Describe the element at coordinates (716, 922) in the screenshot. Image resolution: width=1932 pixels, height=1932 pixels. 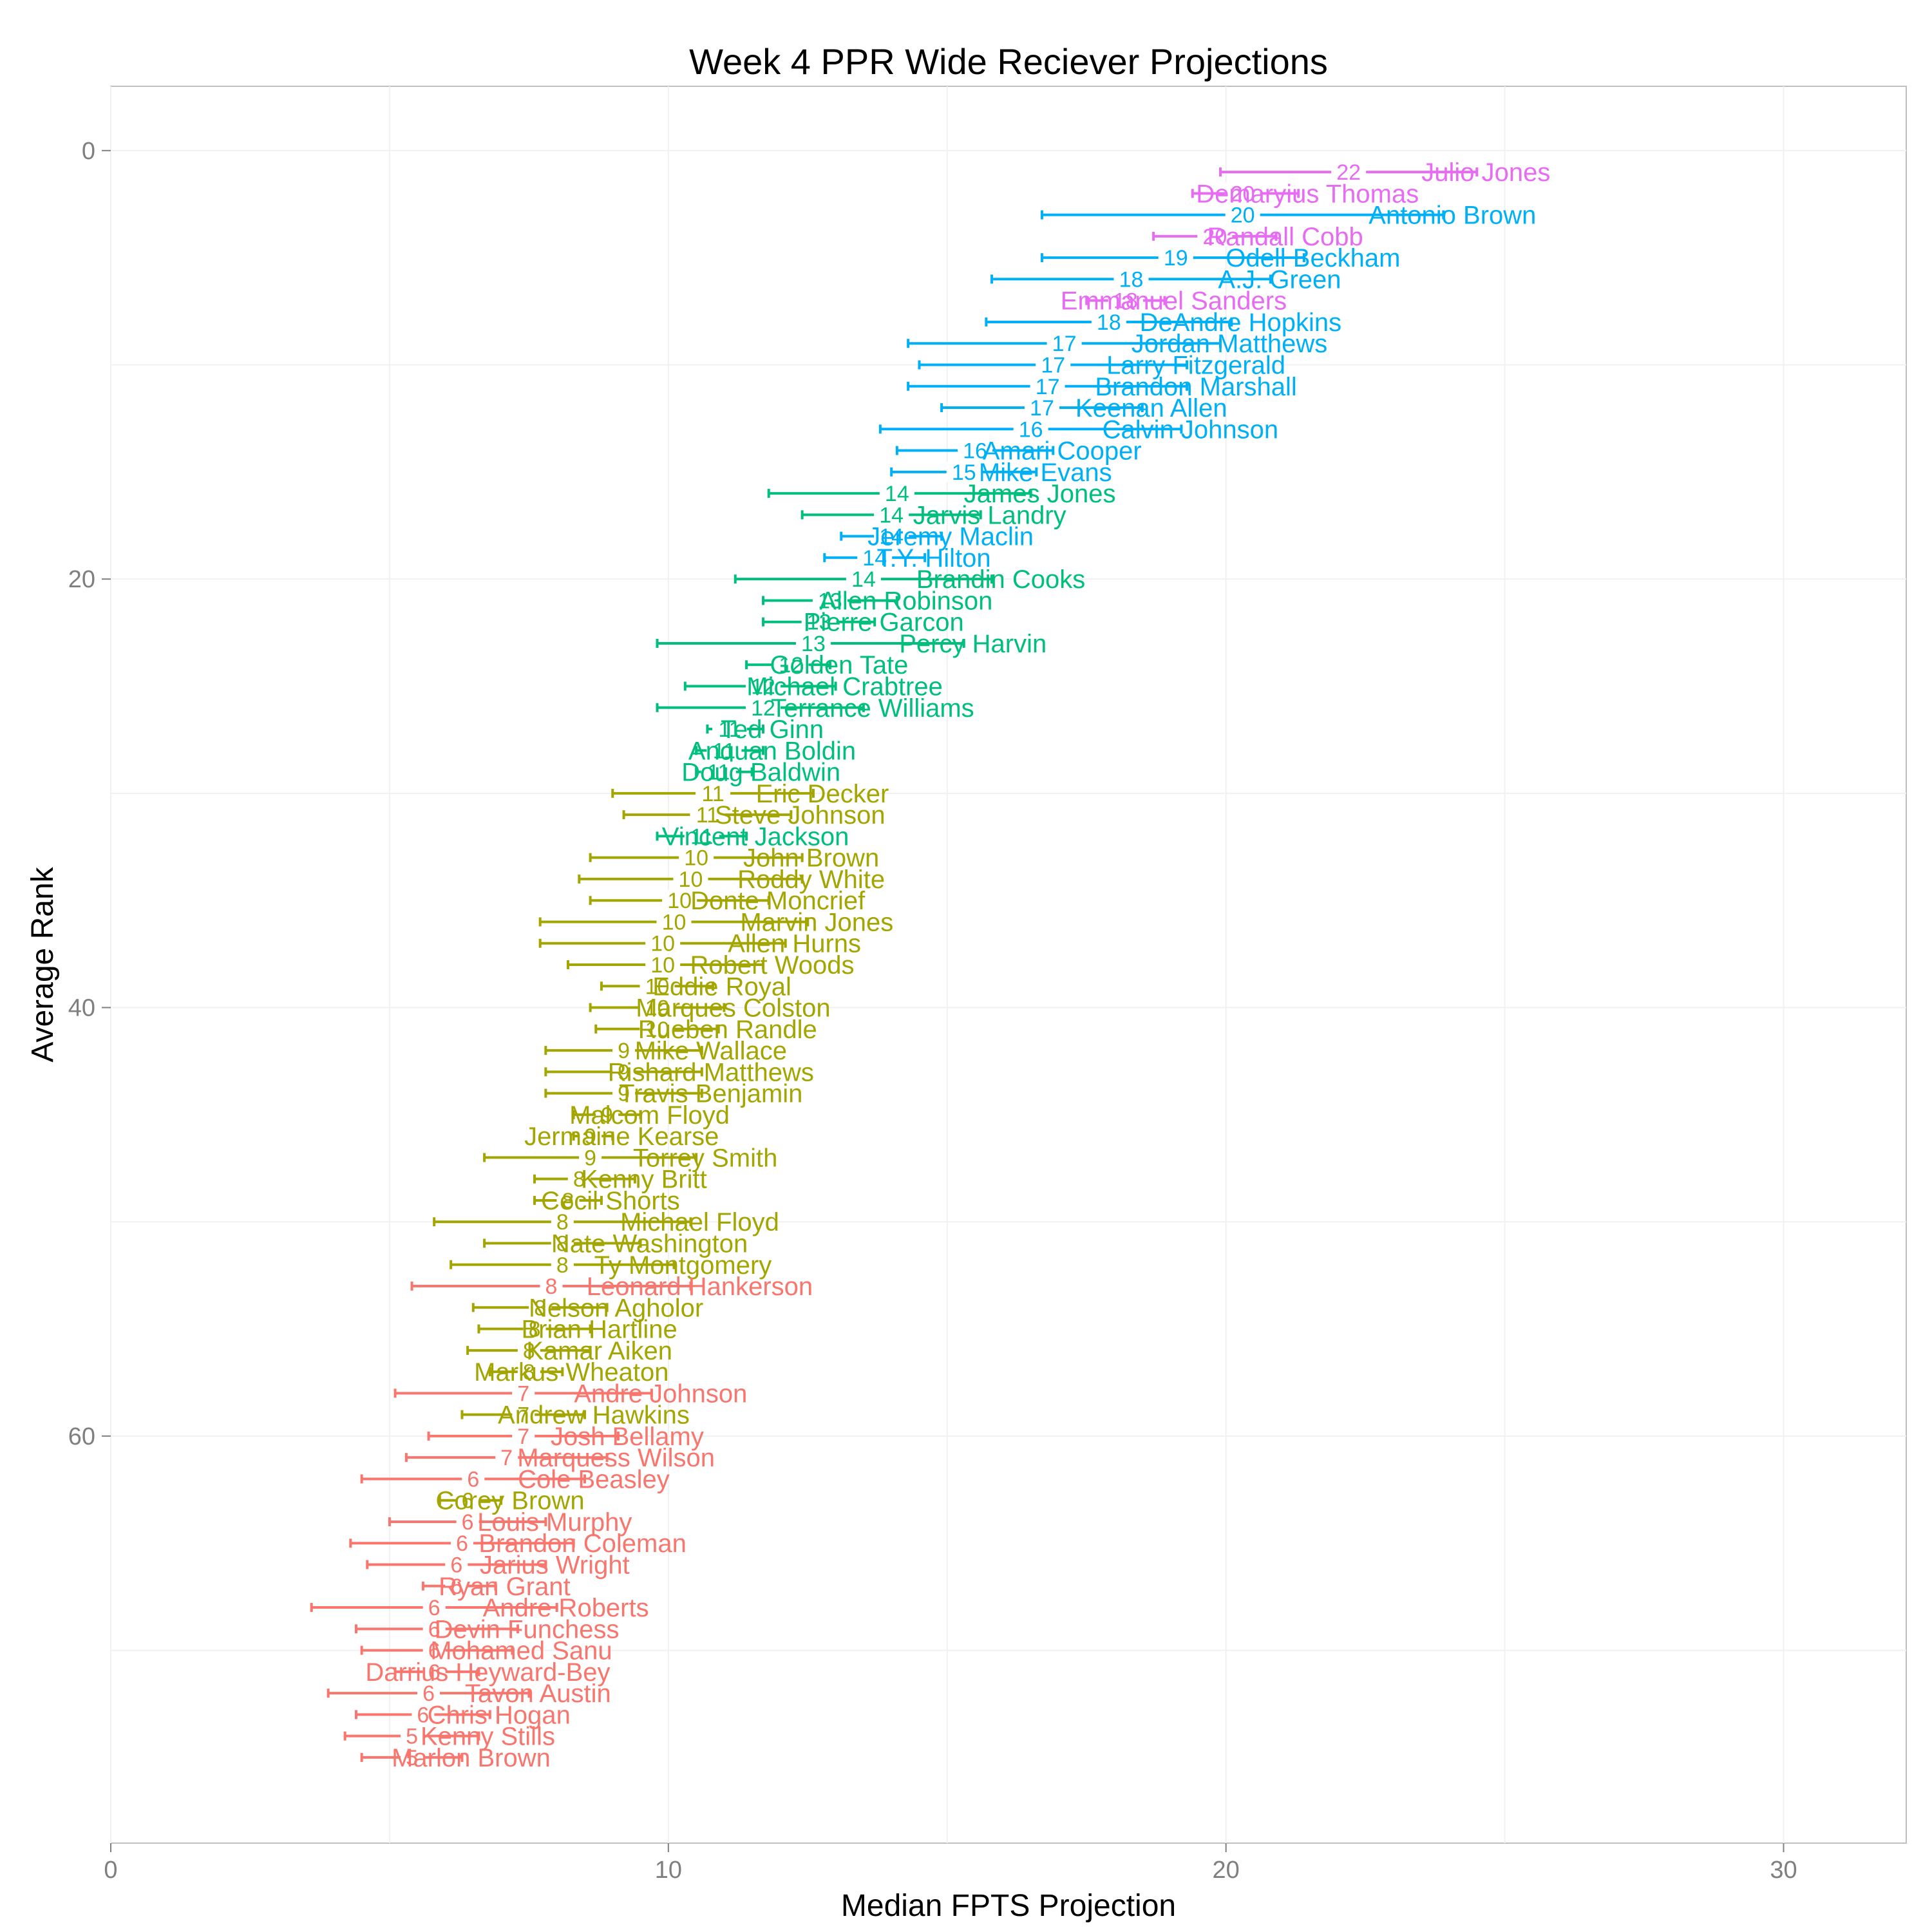
I see `player-errorbar: 10 Marvin Jones` at that location.